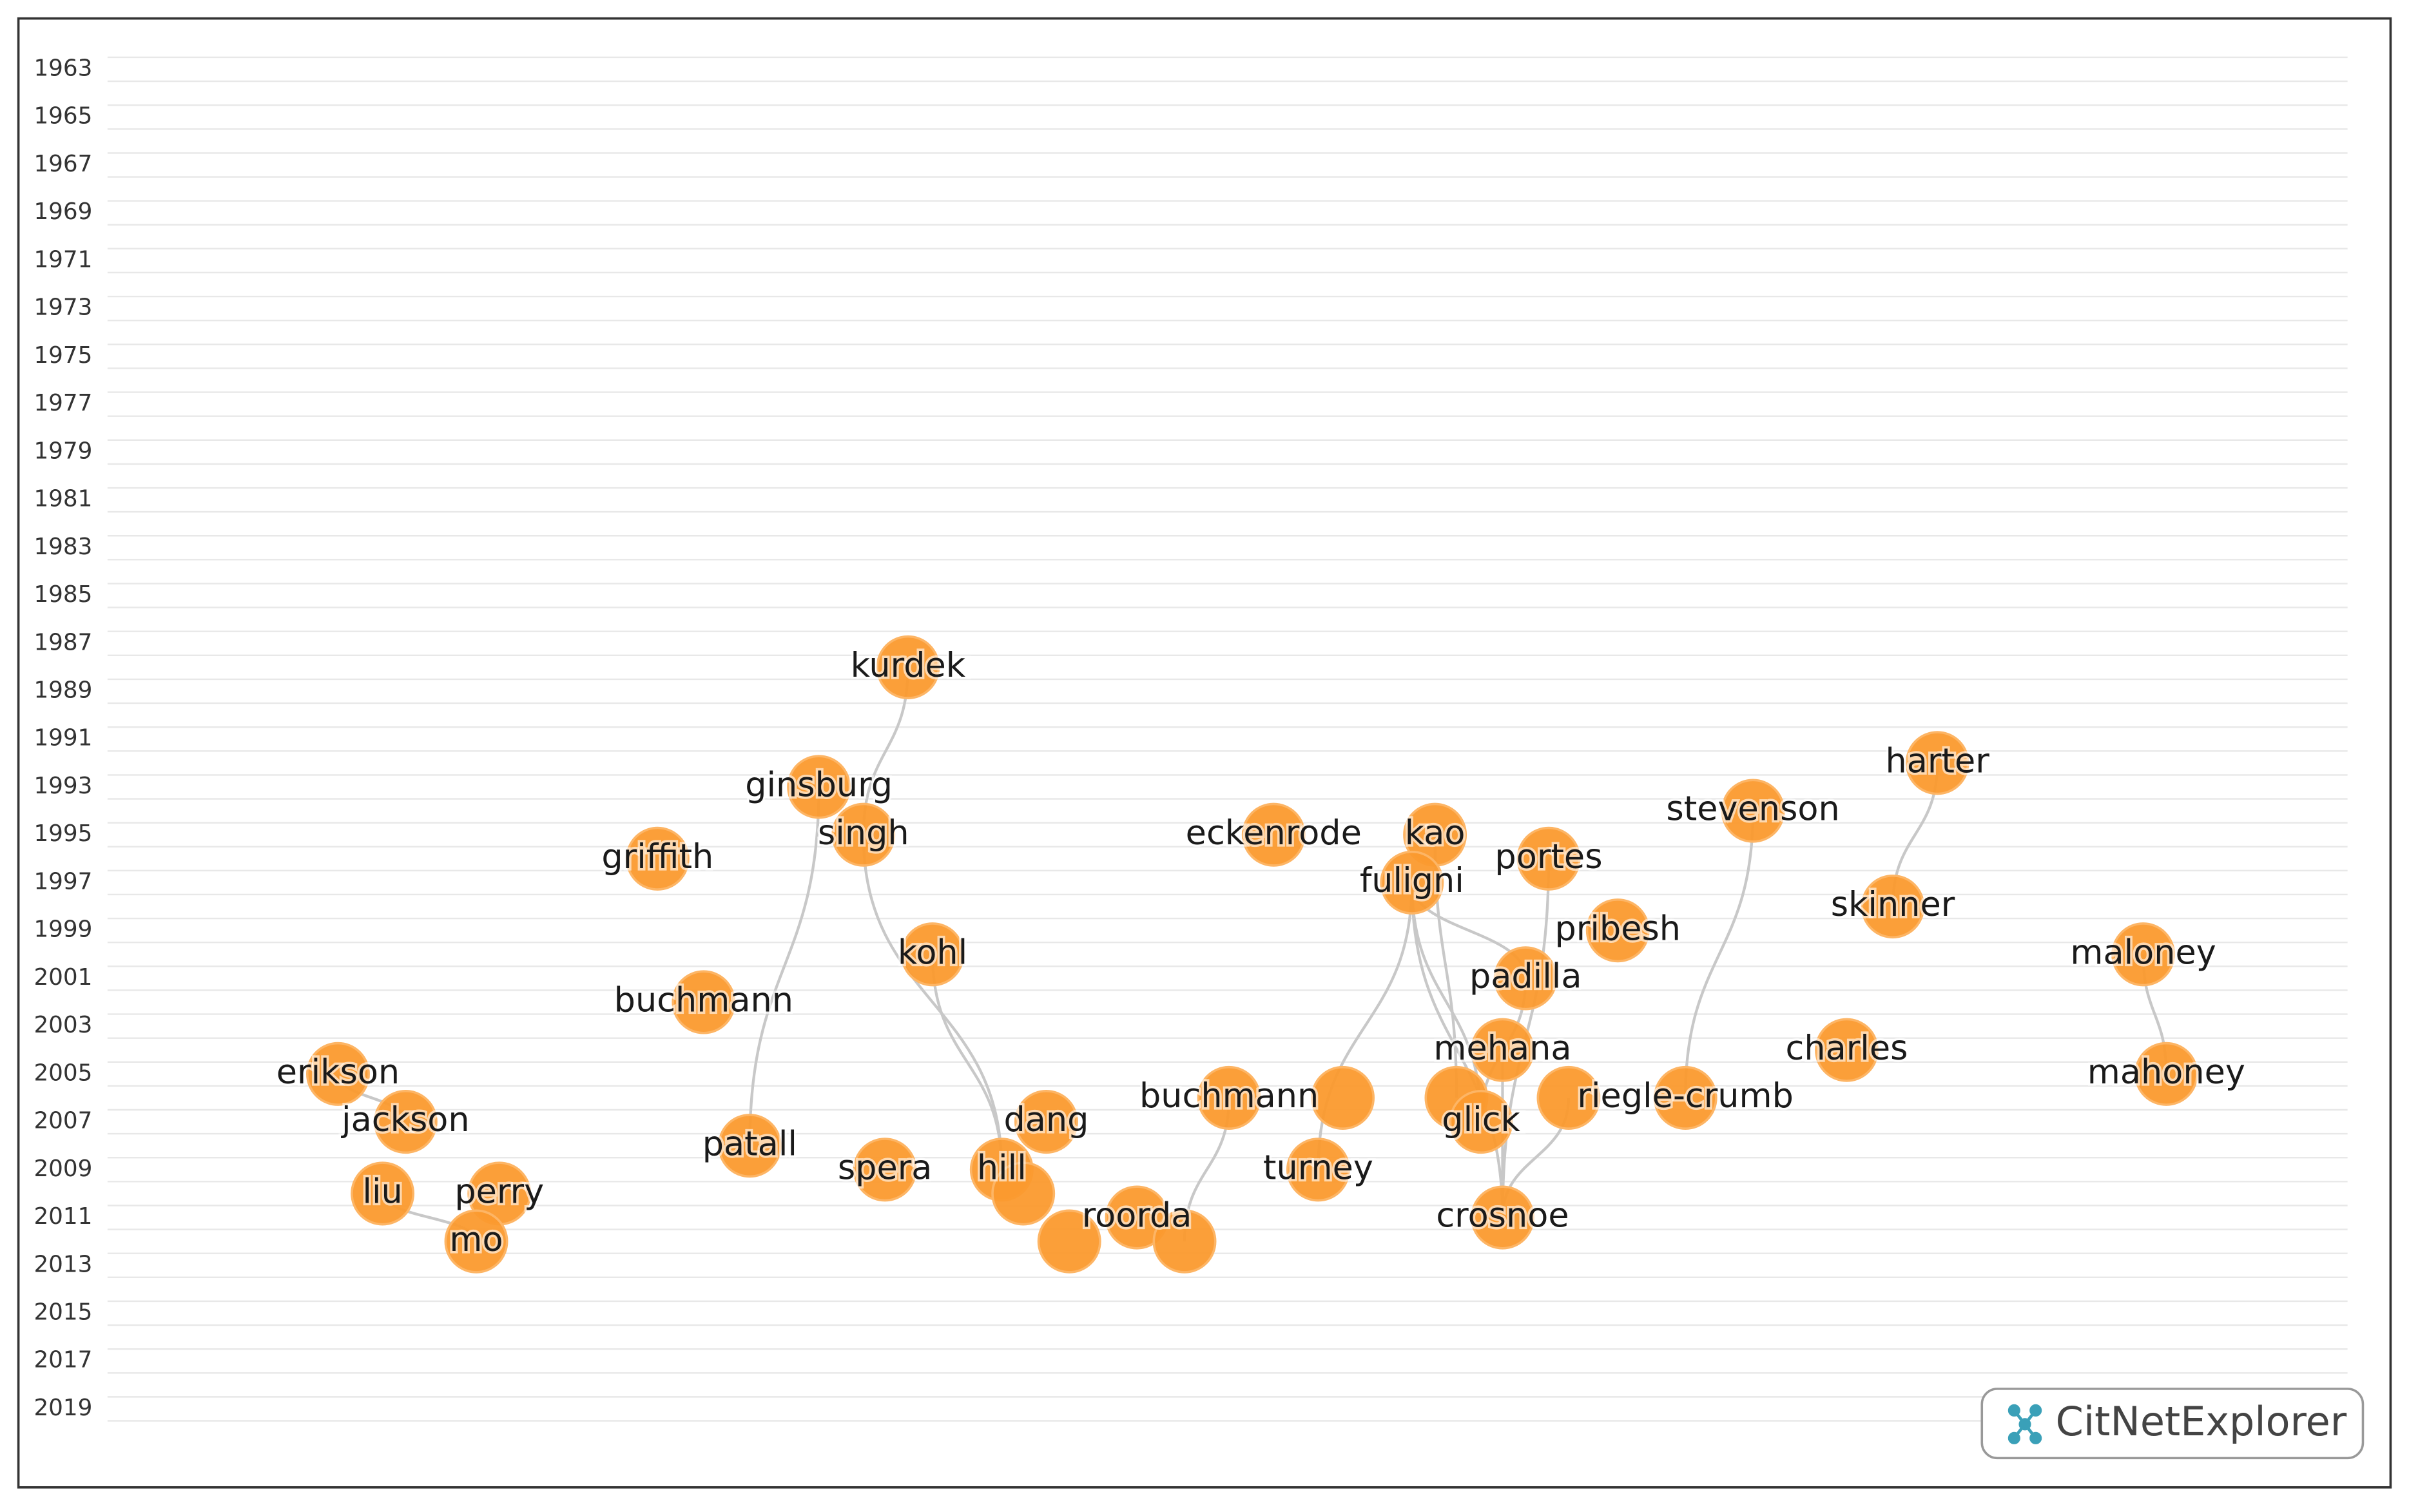  What do you see at coordinates (63, 1408) in the screenshot?
I see `year-label: 2019` at bounding box center [63, 1408].